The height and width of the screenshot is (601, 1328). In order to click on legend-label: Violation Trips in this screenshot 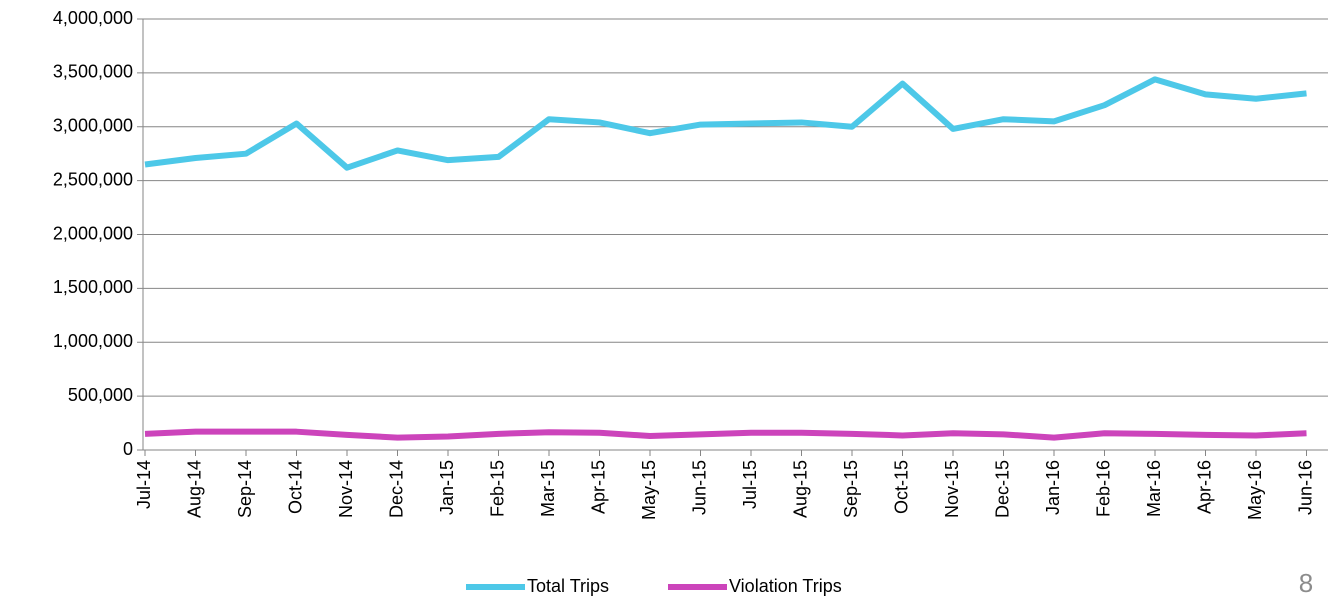, I will do `click(785, 586)`.